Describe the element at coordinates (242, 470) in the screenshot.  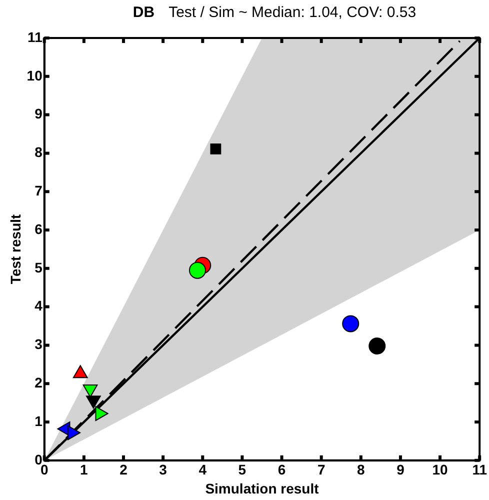
I see `x-tick-label: 5` at that location.